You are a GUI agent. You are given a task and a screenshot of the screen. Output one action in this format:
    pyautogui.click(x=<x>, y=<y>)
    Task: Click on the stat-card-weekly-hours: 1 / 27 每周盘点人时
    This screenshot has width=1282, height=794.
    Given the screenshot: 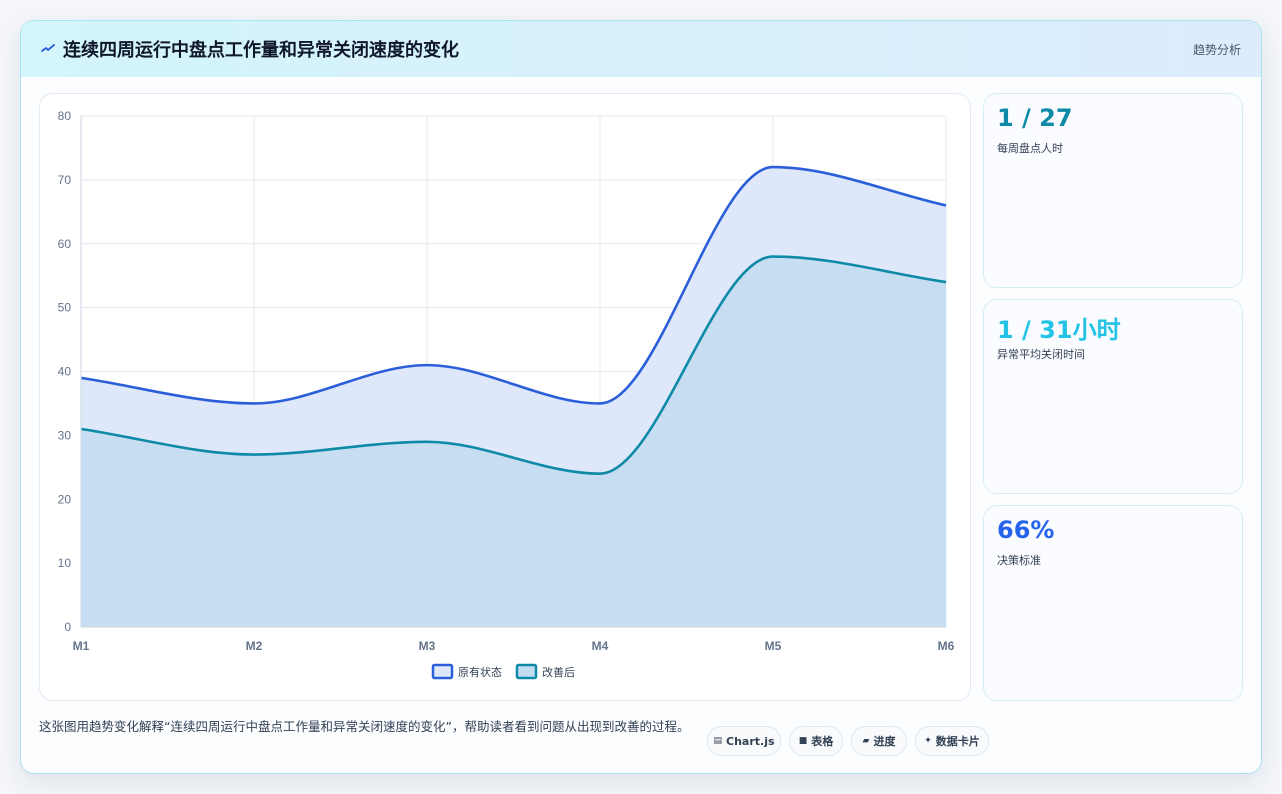 What is the action you would take?
    pyautogui.click(x=1113, y=190)
    